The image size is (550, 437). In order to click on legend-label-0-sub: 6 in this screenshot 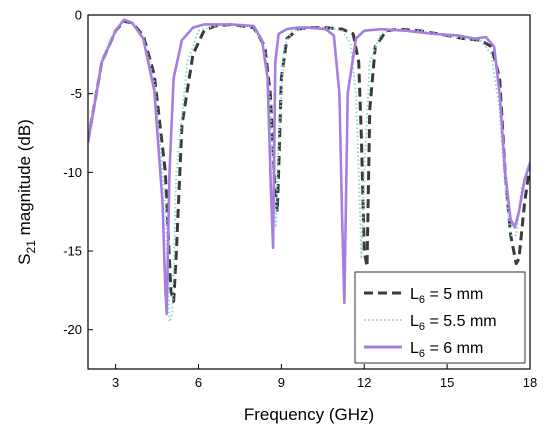, I will do `click(422, 300)`.